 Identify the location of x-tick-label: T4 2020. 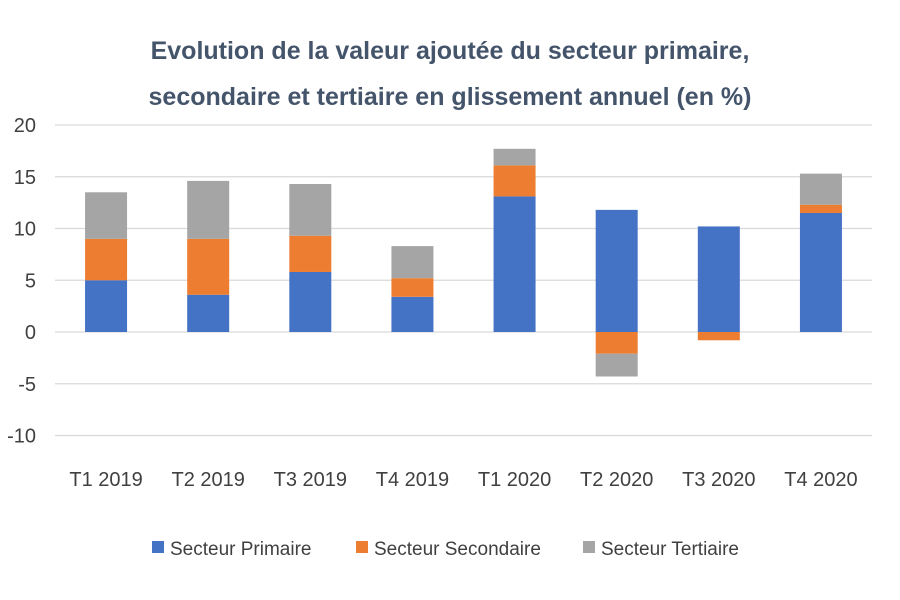
(820, 480).